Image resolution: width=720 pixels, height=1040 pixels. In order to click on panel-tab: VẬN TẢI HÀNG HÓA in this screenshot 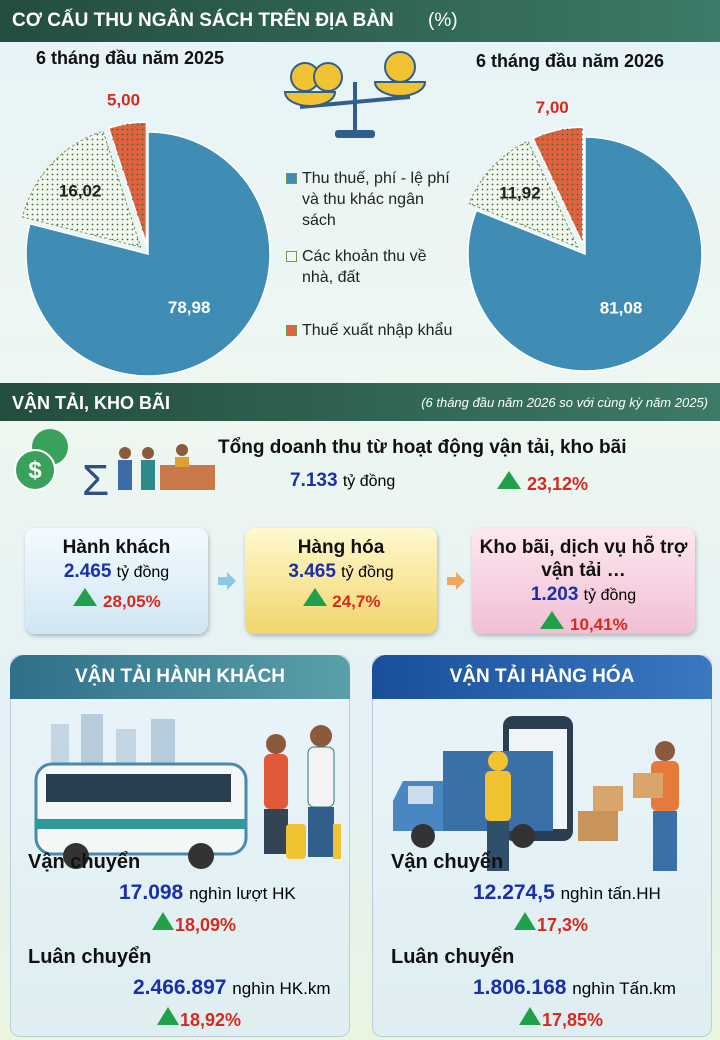, I will do `click(542, 677)`.